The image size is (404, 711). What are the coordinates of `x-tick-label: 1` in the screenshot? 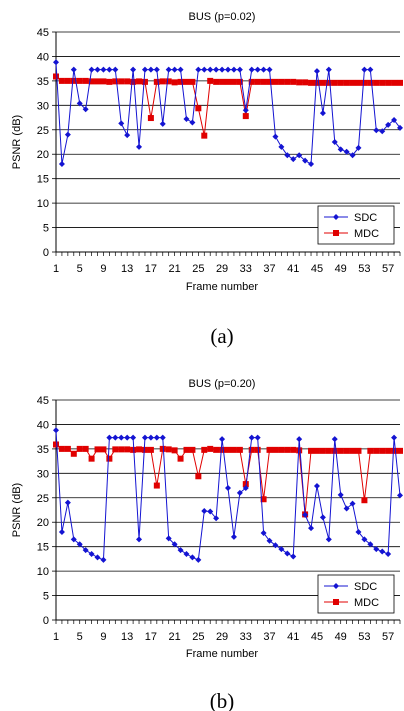 It's located at (56, 269).